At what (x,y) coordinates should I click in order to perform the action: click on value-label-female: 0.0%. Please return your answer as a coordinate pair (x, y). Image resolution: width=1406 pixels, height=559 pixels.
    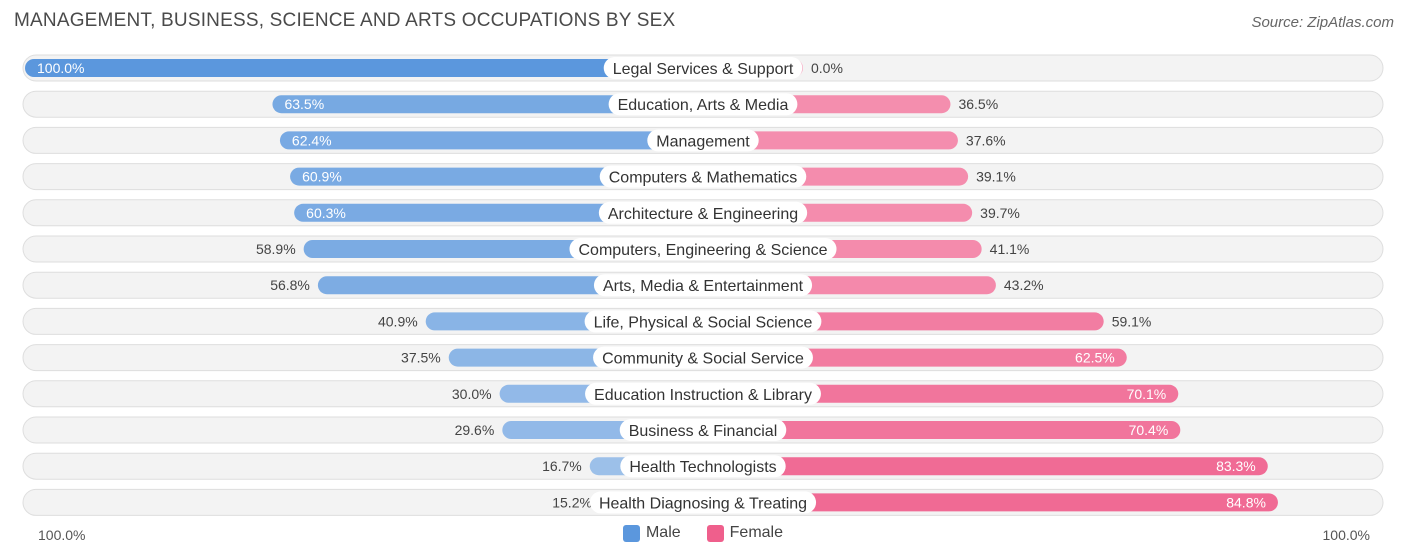
    Looking at the image, I should click on (827, 68).